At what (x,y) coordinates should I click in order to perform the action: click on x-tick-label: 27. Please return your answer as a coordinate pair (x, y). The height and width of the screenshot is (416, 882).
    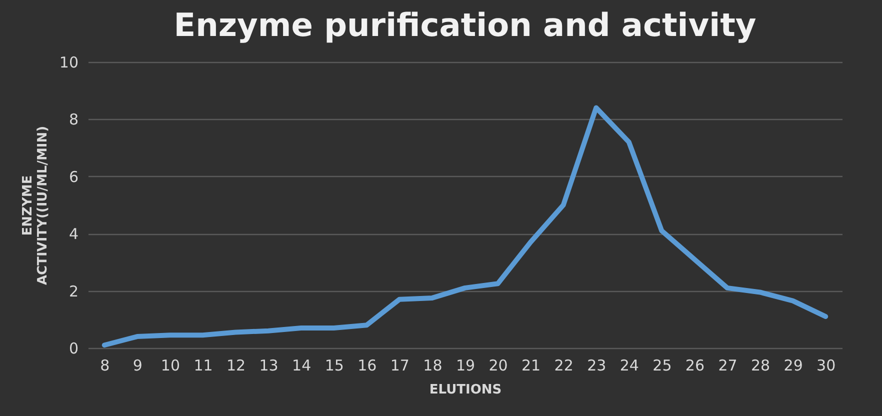
    Looking at the image, I should click on (728, 365).